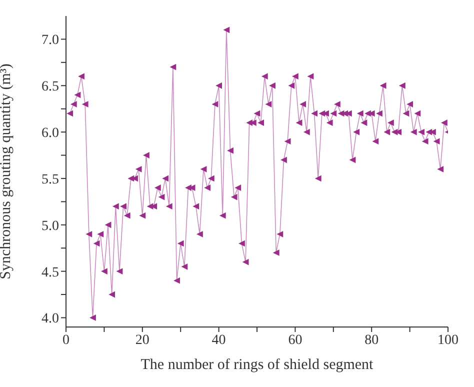 The image size is (474, 387). I want to click on x-tick-label: 100, so click(448, 340).